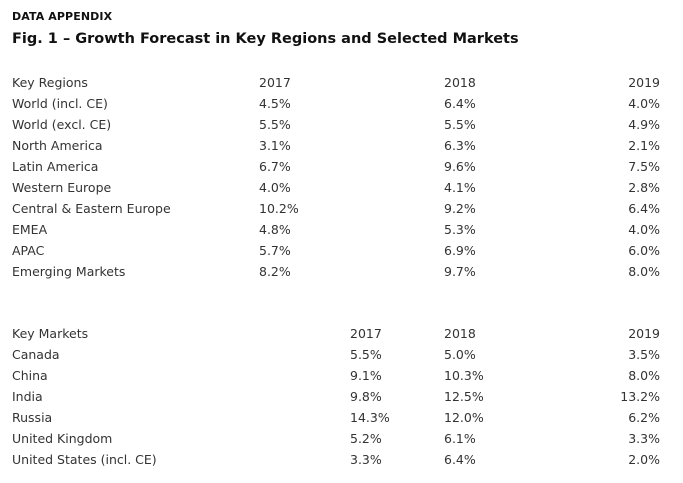 Image resolution: width=683 pixels, height=483 pixels. What do you see at coordinates (30, 229) in the screenshot?
I see `region-label: EMEA` at bounding box center [30, 229].